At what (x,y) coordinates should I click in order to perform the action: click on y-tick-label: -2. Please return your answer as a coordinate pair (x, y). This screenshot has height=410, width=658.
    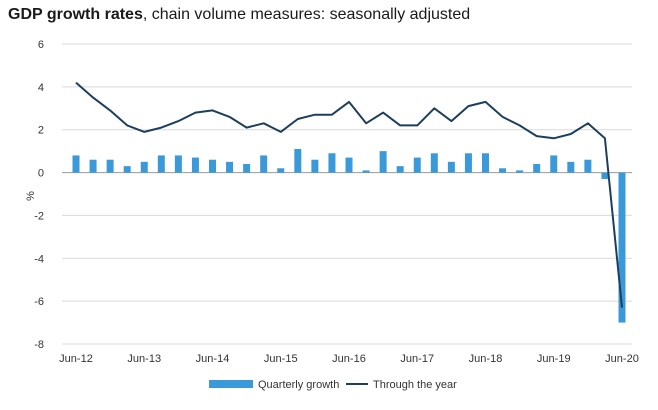
    Looking at the image, I should click on (39, 216).